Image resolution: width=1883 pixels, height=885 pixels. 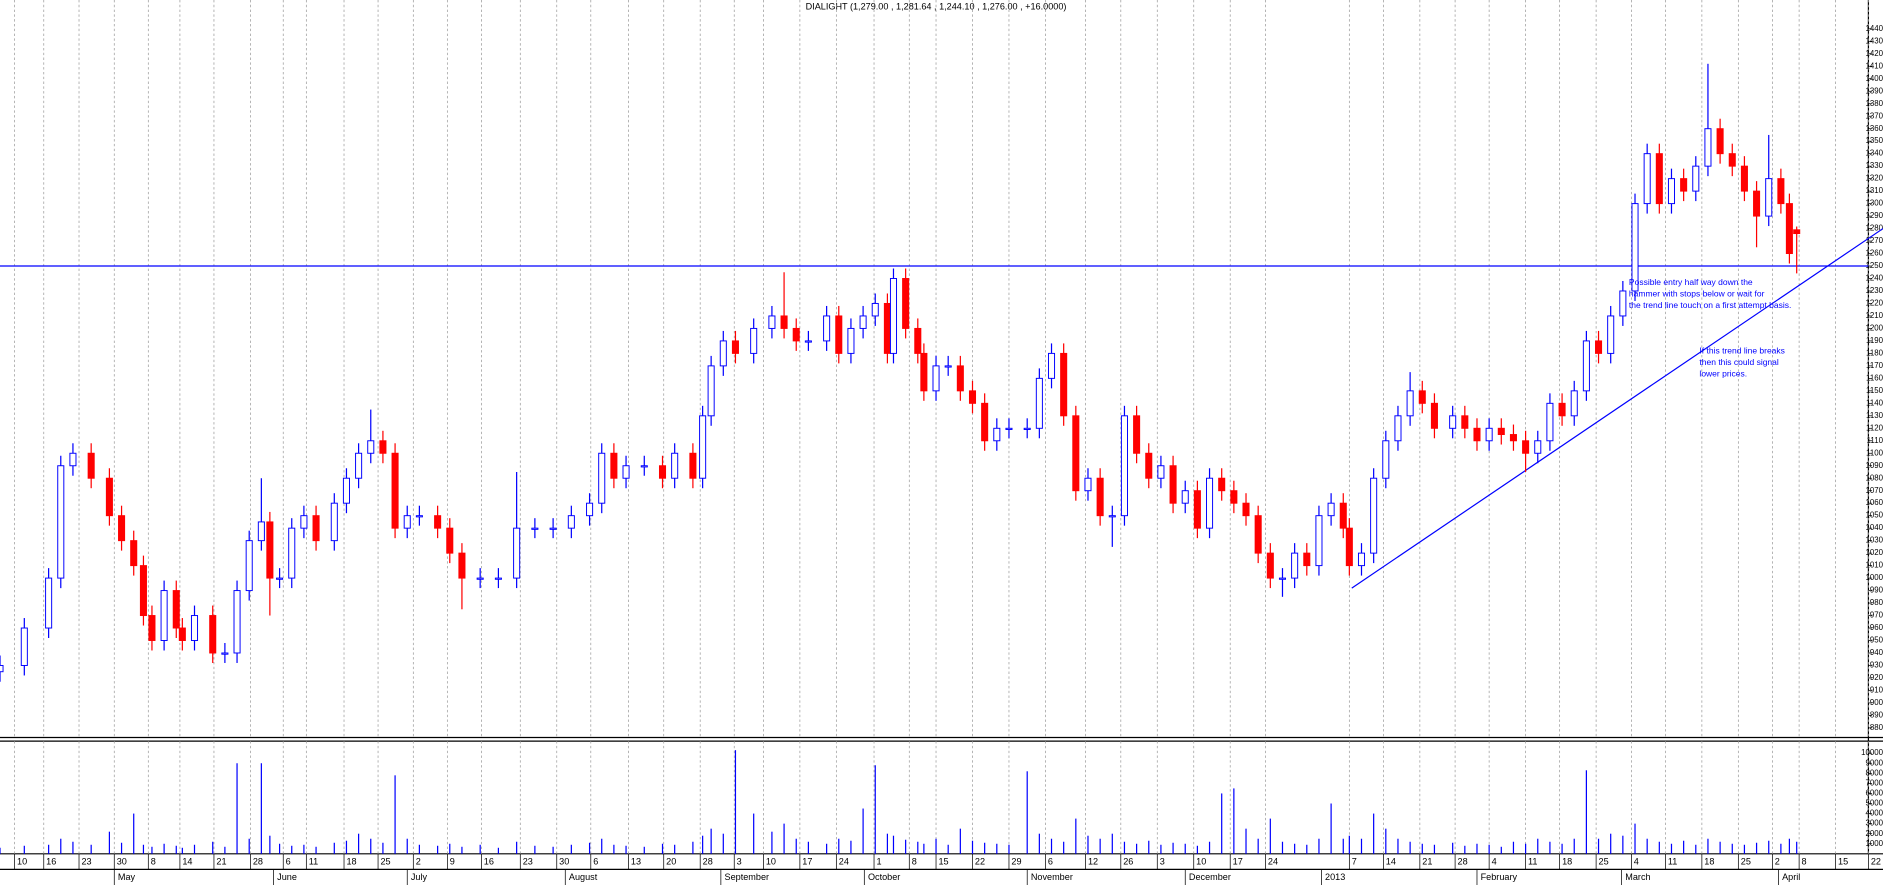 I want to click on y-tick-label: 890, so click(x=1876, y=715).